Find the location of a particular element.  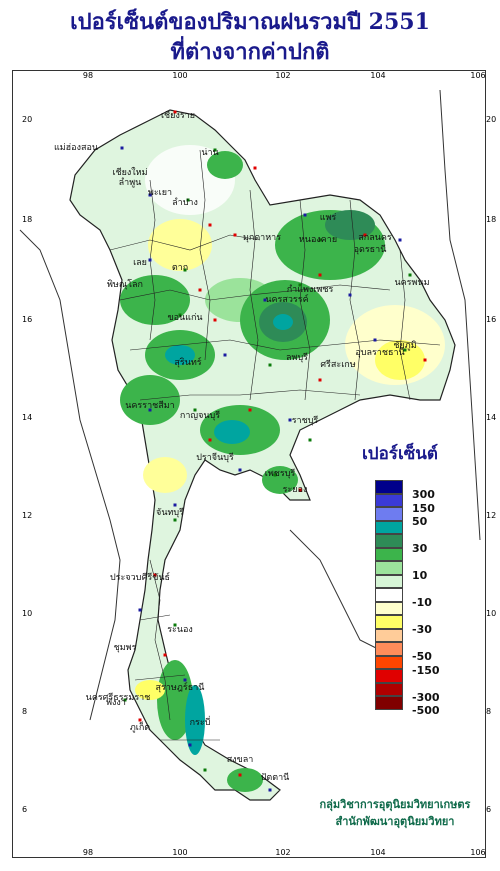

place-label: ประจวบคีรีขันธ์ is located at coordinates (140, 577).